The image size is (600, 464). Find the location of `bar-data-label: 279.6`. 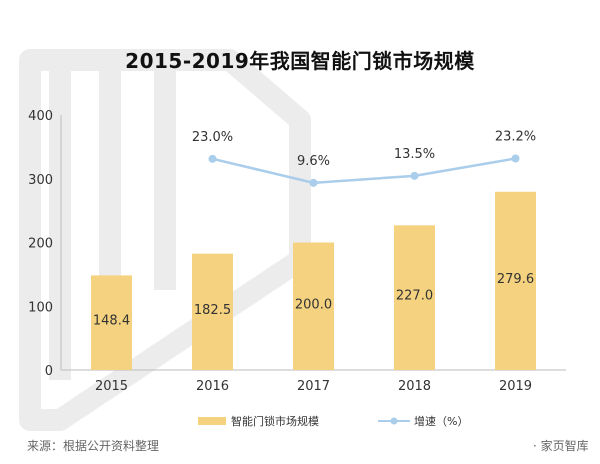

bar-data-label: 279.6 is located at coordinates (515, 279).